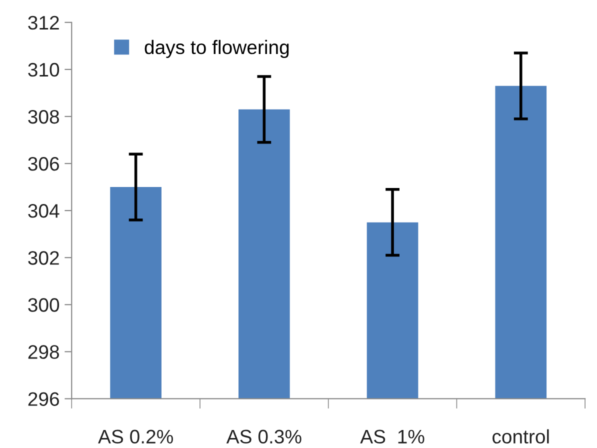  I want to click on y-tick-label: 296, so click(43, 399).